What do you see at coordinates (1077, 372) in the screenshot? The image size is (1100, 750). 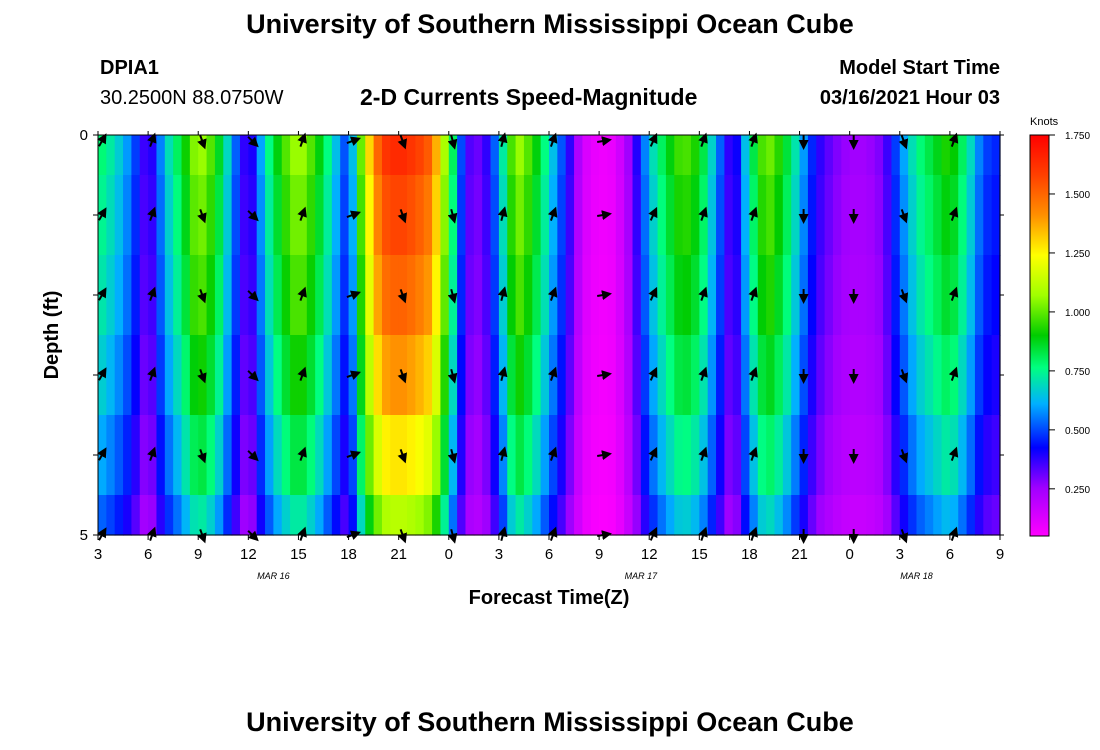 I see `colorbar-tick-label: 0.750` at bounding box center [1077, 372].